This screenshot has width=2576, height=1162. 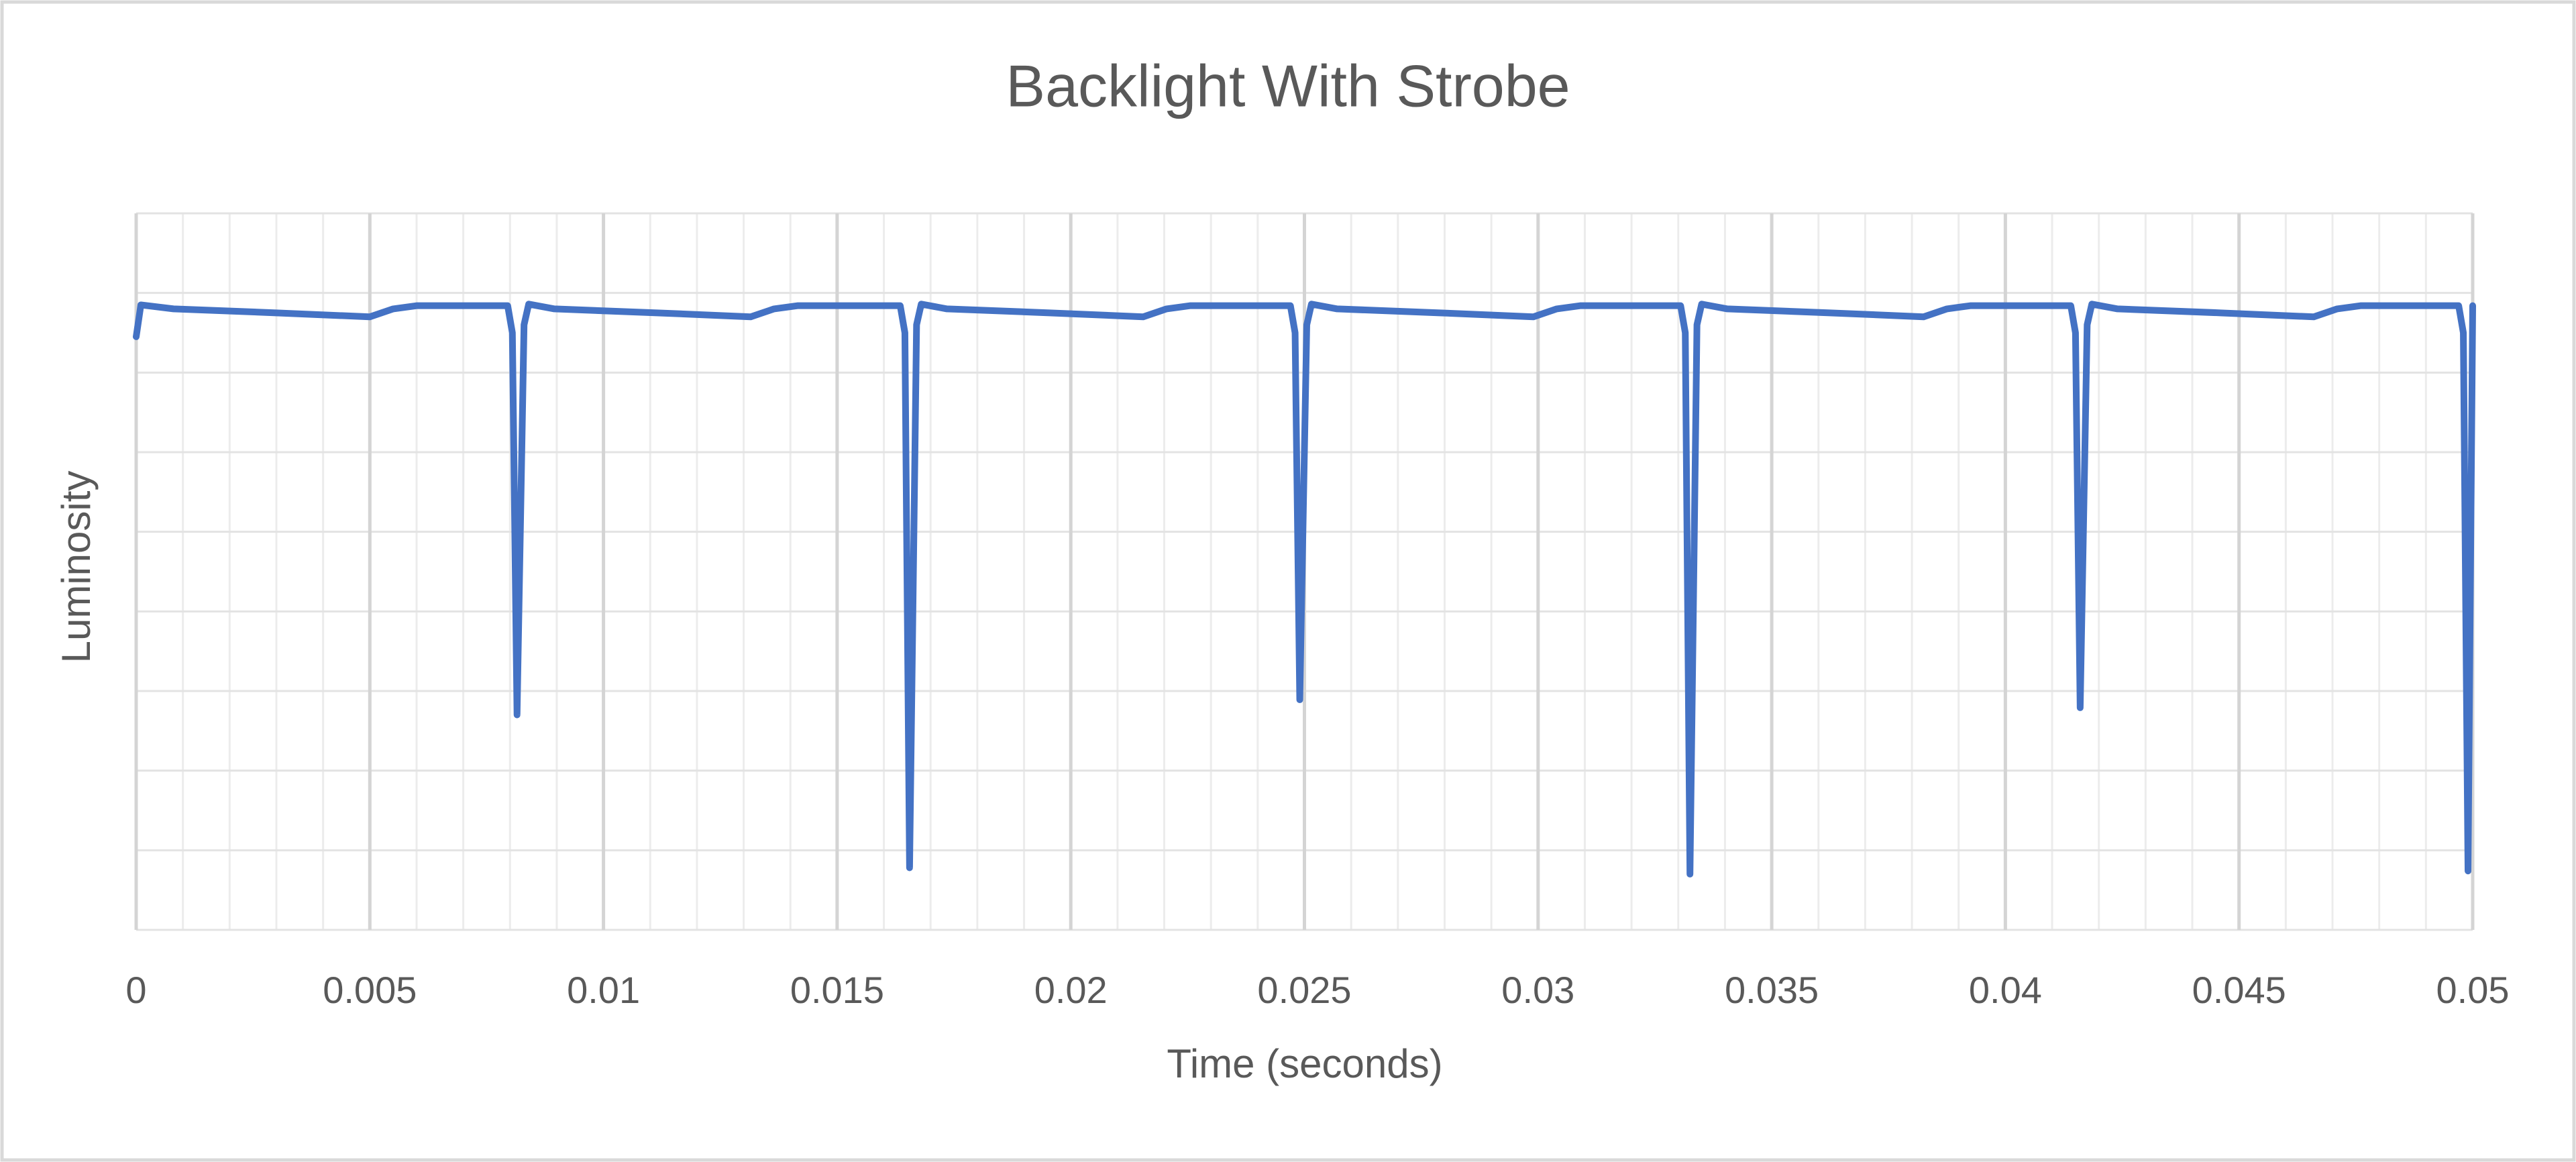 What do you see at coordinates (76, 567) in the screenshot?
I see `y-axis-label: Luminosity` at bounding box center [76, 567].